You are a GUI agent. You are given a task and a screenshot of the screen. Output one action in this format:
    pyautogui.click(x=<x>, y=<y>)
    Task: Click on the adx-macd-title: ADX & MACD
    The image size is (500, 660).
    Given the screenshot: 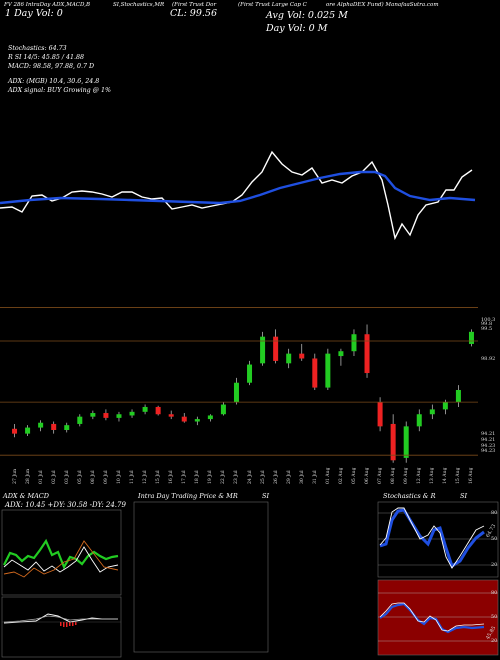 What is the action you would take?
    pyautogui.click(x=26, y=496)
    